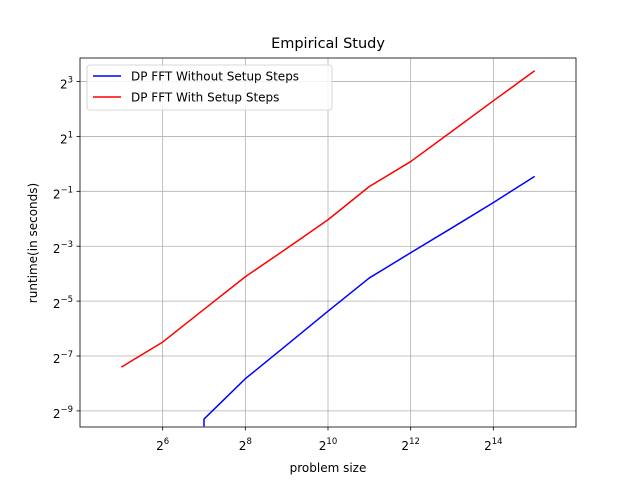 This screenshot has height=480, width=640. Describe the element at coordinates (410, 445) in the screenshot. I see `x-tick-label: 212` at that location.